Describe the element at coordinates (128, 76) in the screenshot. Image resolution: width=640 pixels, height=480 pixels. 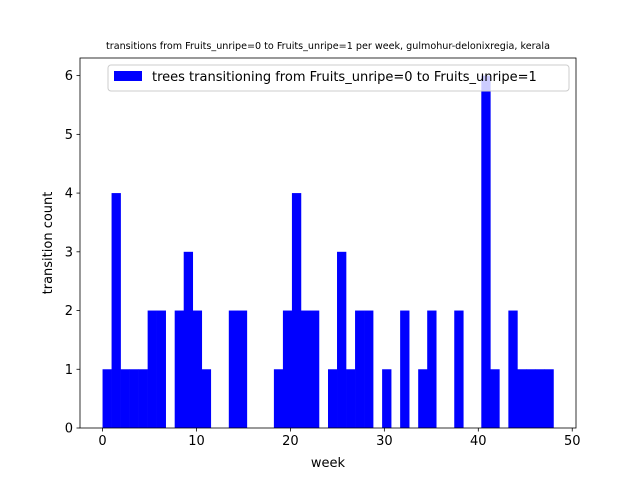
I see `legend-swatch` at that location.